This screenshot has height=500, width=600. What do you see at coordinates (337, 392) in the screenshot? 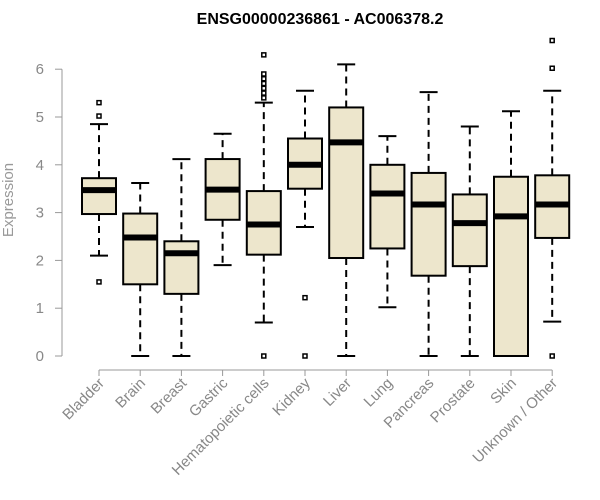
I see `x-tick-label: Liver` at bounding box center [337, 392].